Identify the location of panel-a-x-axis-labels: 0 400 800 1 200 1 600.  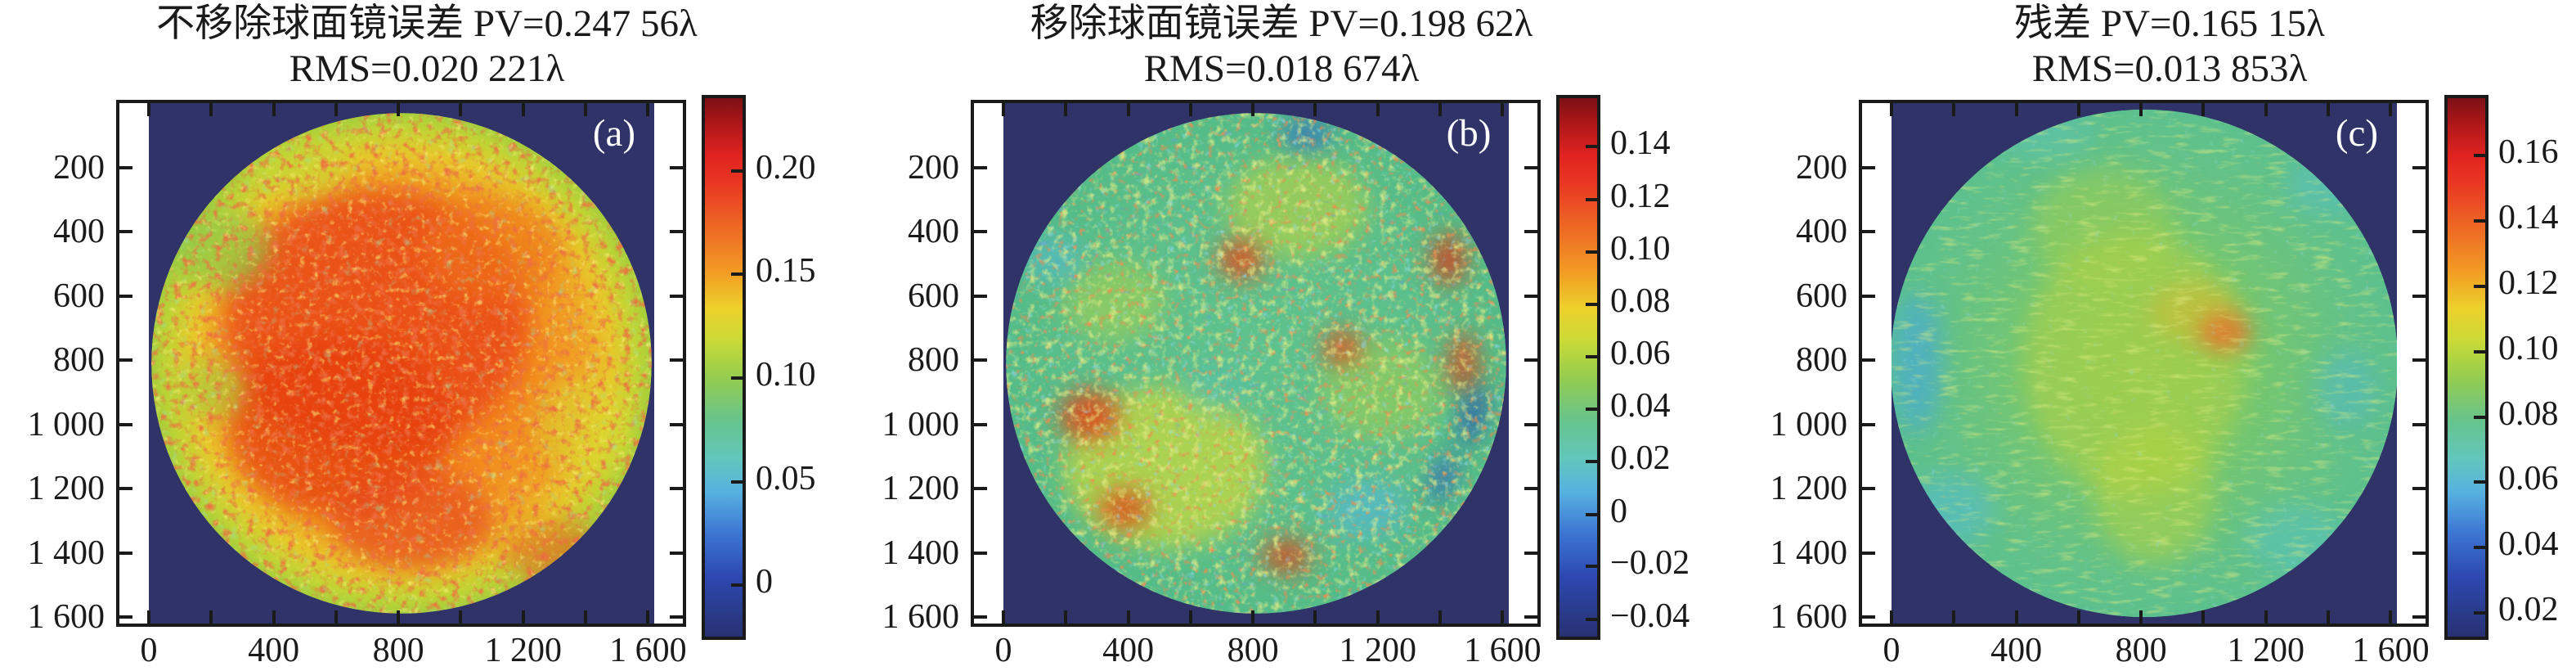
(403, 651).